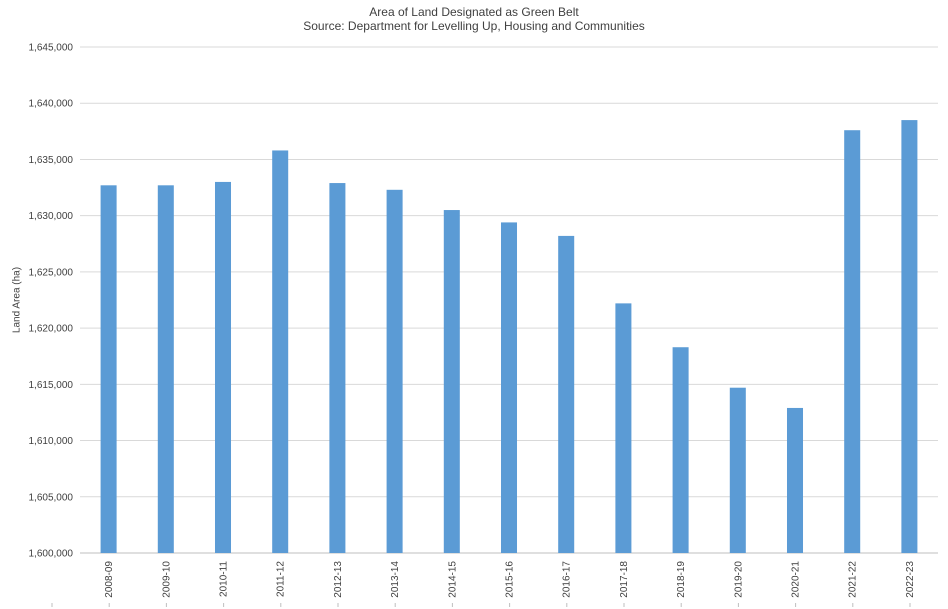  Describe the element at coordinates (395, 579) in the screenshot. I see `x-tick-label: 2013-14` at that location.